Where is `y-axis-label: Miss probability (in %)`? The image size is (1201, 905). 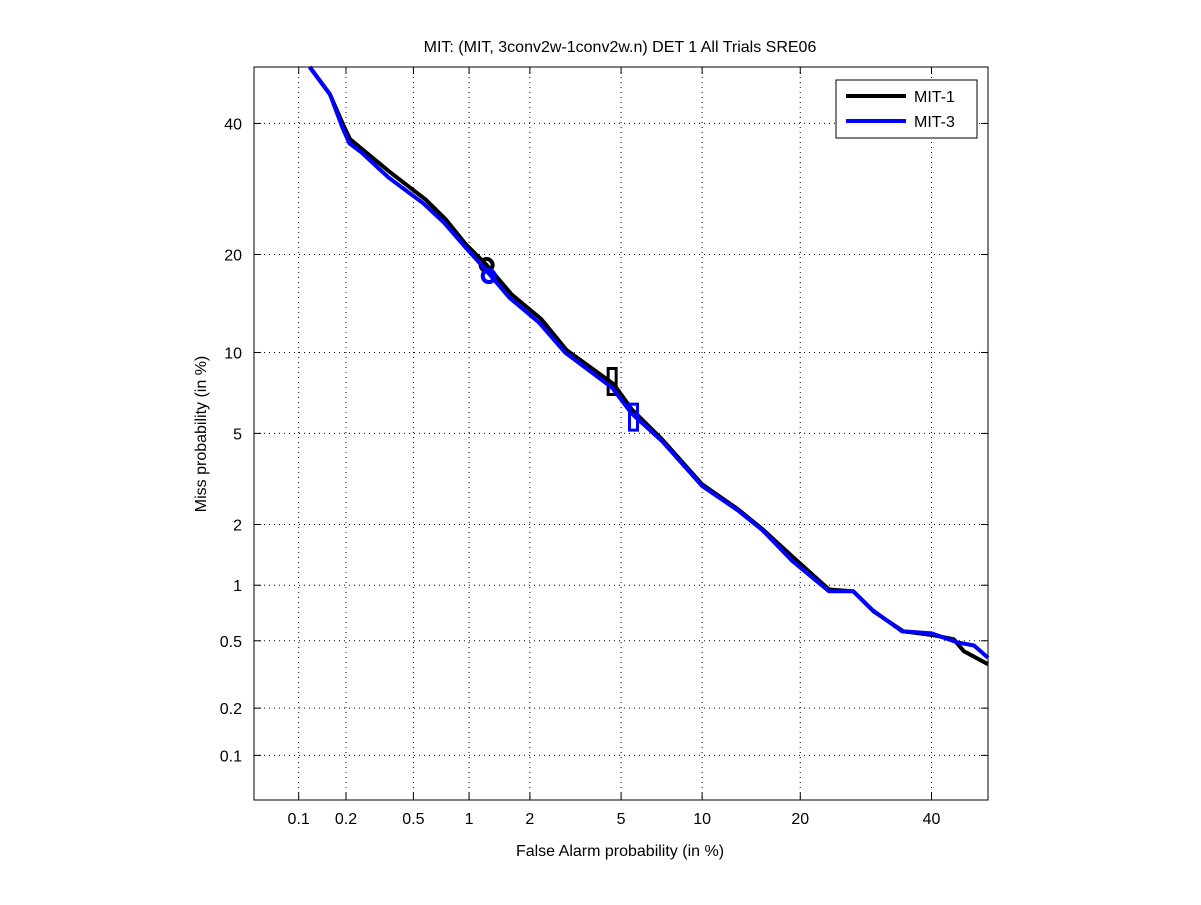 y-axis-label: Miss probability (in %) is located at coordinates (201, 434).